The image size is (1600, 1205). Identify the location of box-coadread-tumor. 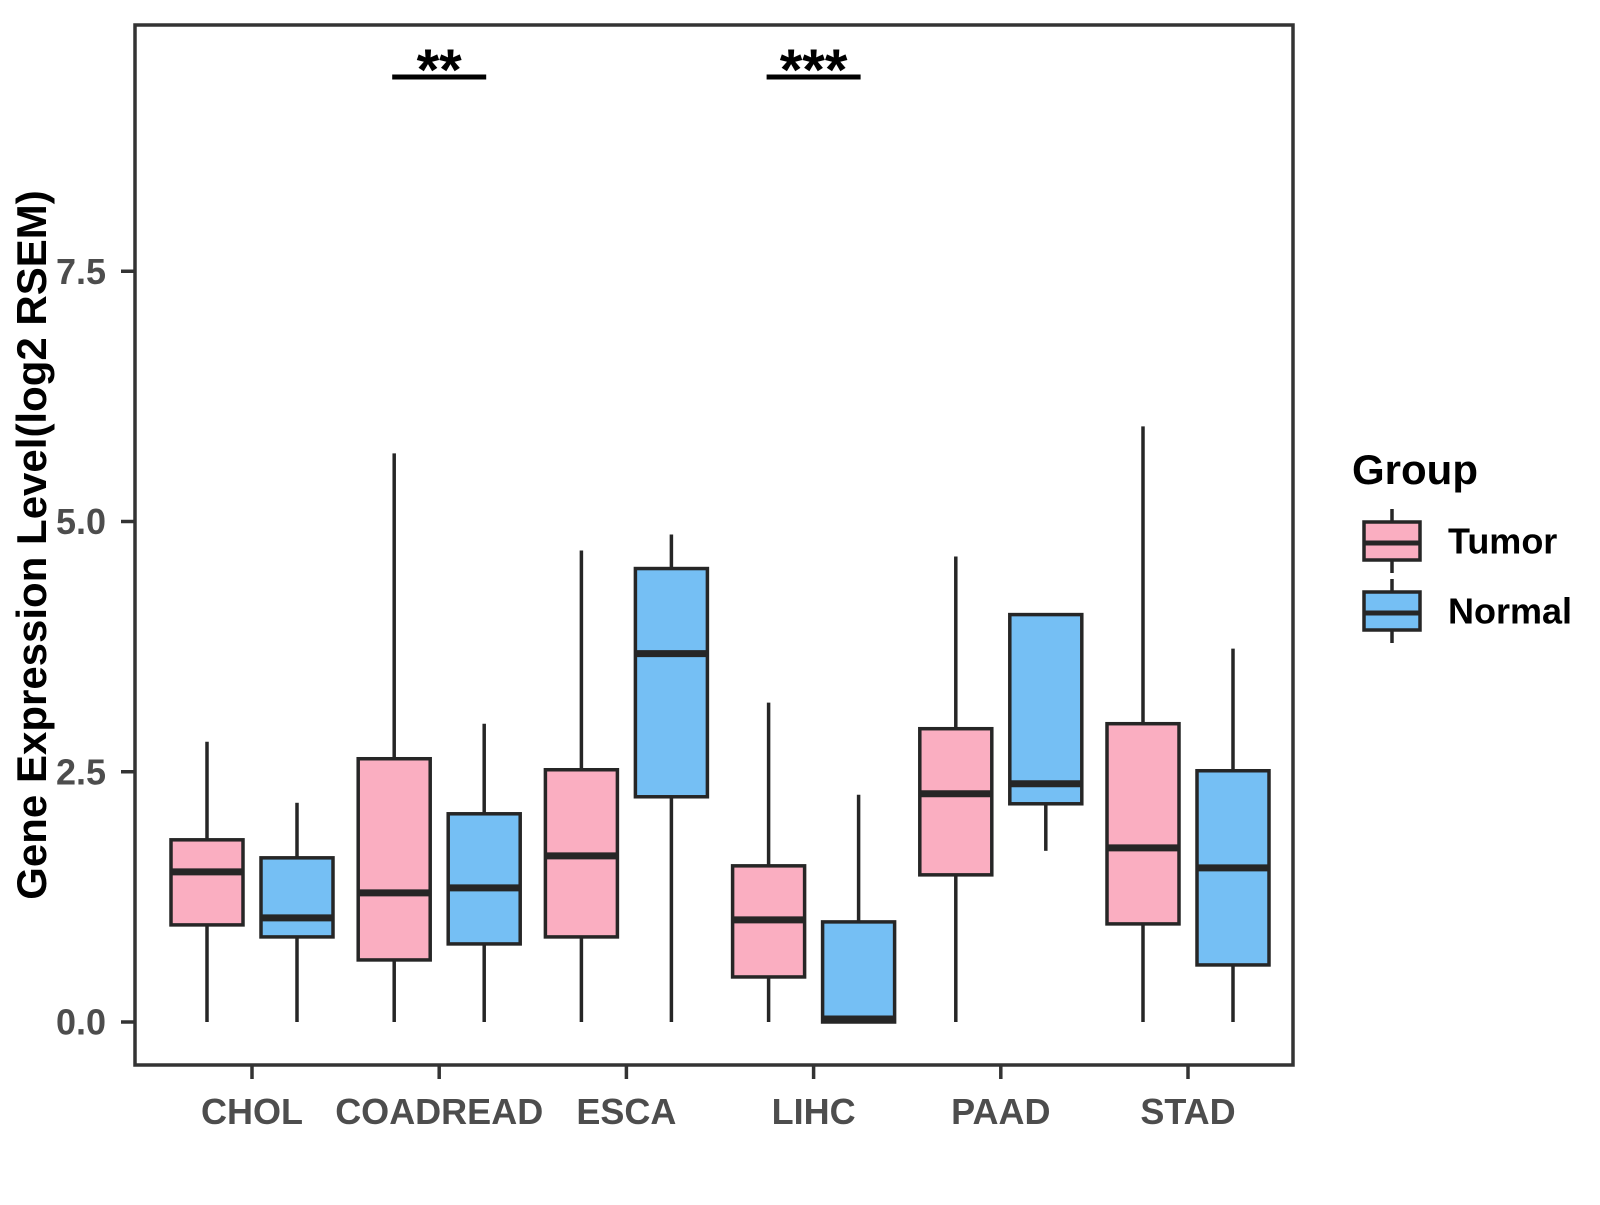
(394, 859).